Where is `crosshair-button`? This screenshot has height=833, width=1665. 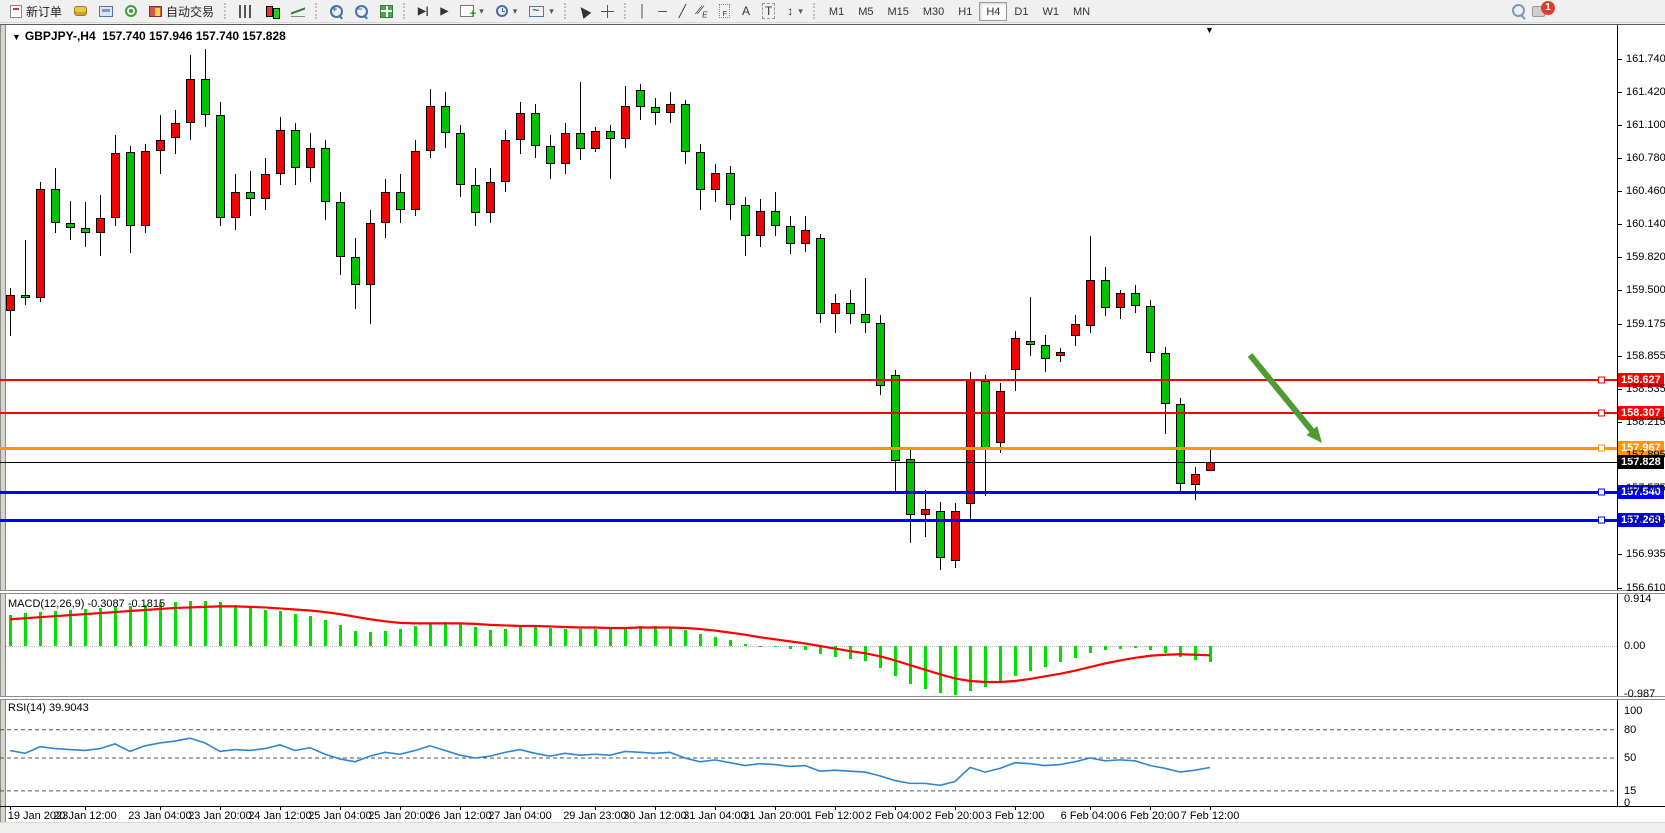 crosshair-button is located at coordinates (607, 11).